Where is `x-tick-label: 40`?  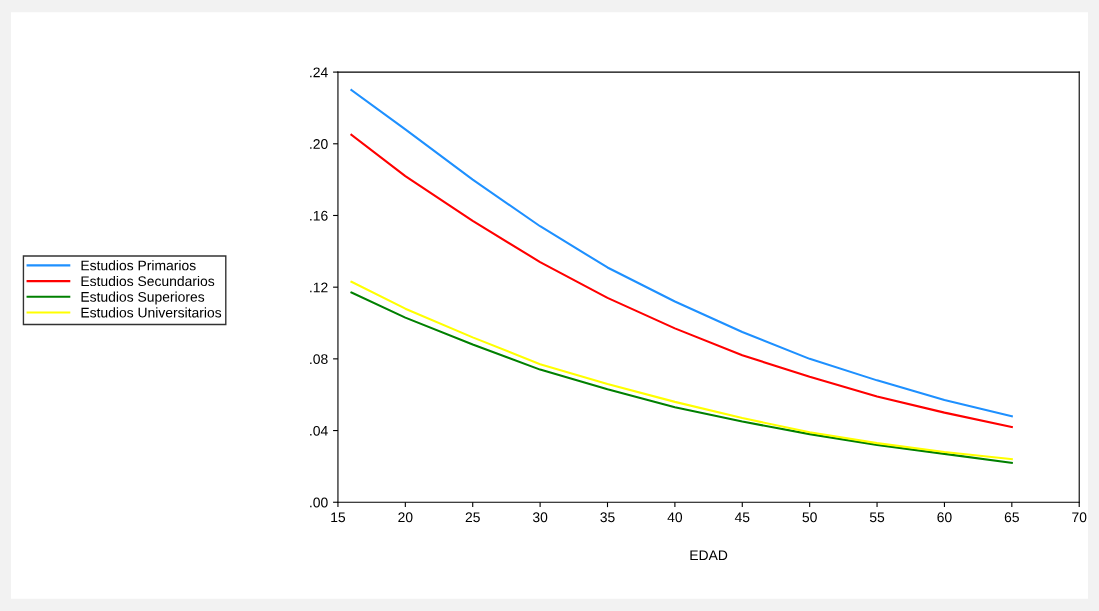 x-tick-label: 40 is located at coordinates (675, 517).